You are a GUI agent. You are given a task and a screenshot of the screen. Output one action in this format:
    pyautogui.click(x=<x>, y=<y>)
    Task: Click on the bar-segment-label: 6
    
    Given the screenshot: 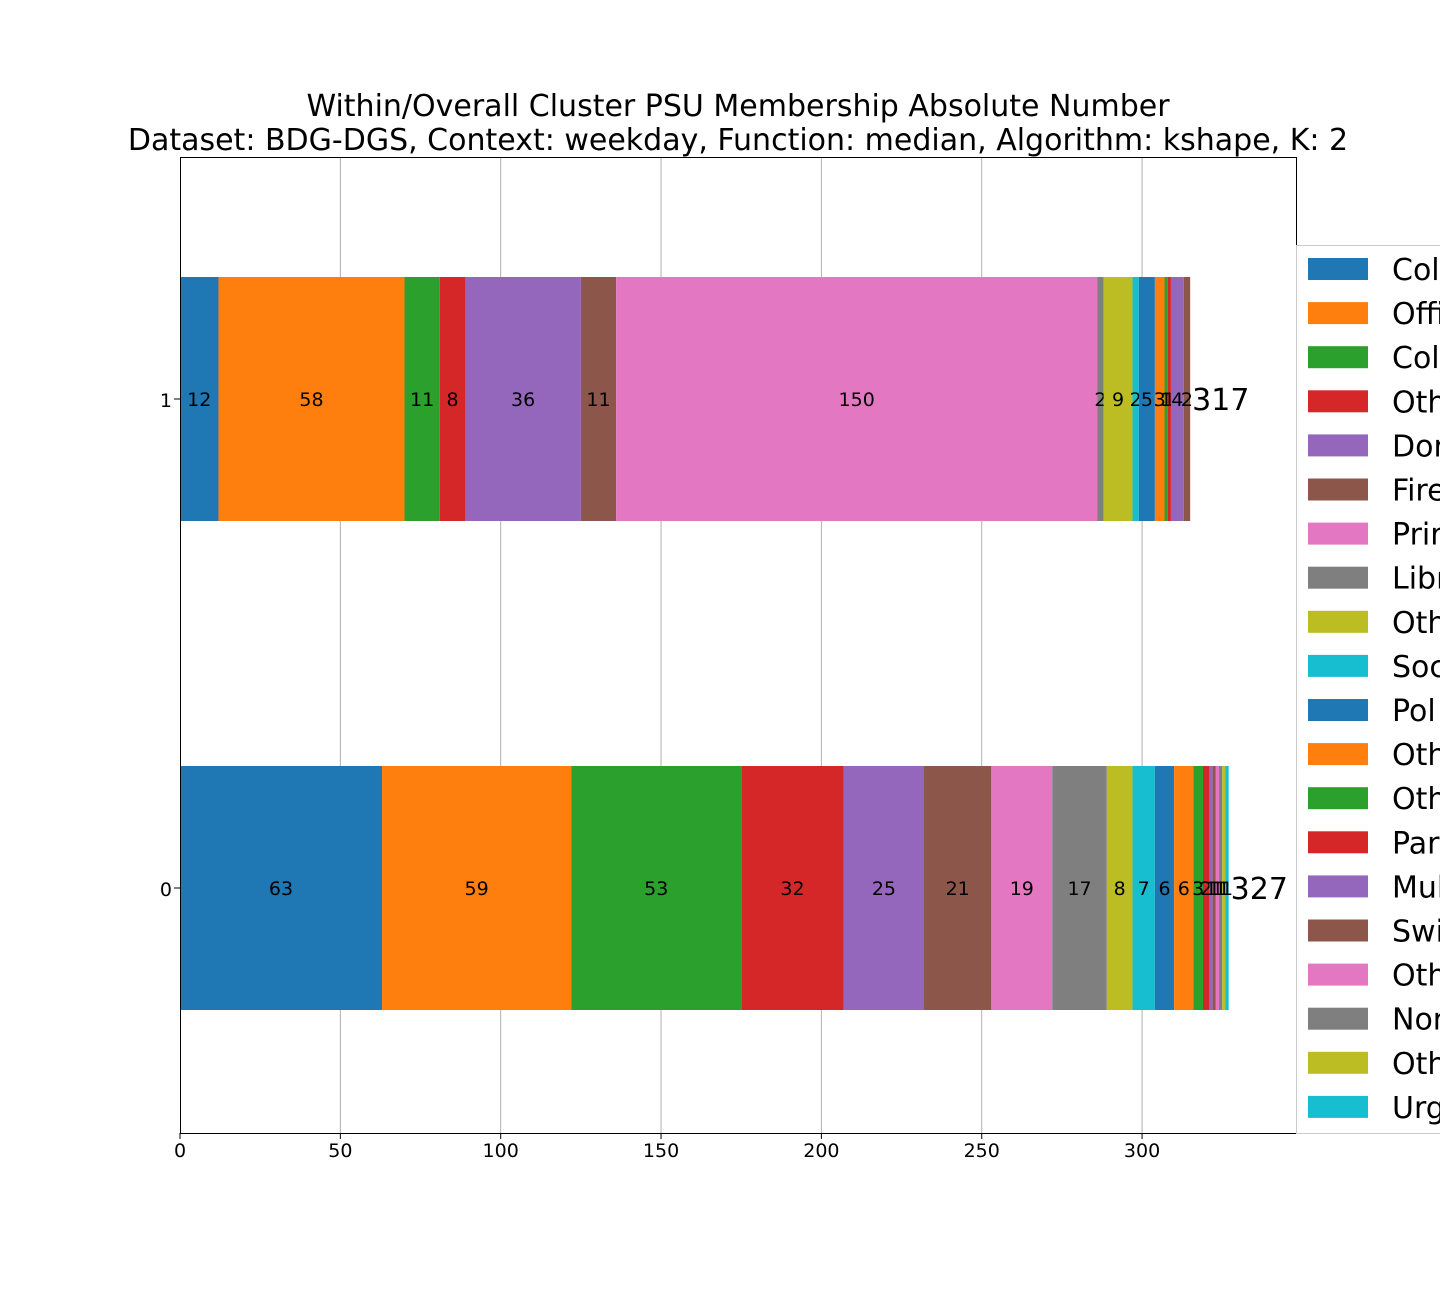 What is the action you would take?
    pyautogui.click(x=1164, y=889)
    